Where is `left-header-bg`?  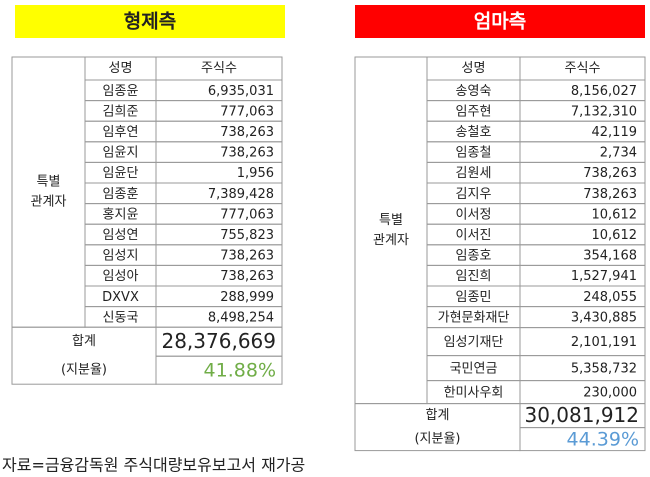
left-header-bg is located at coordinates (150, 21).